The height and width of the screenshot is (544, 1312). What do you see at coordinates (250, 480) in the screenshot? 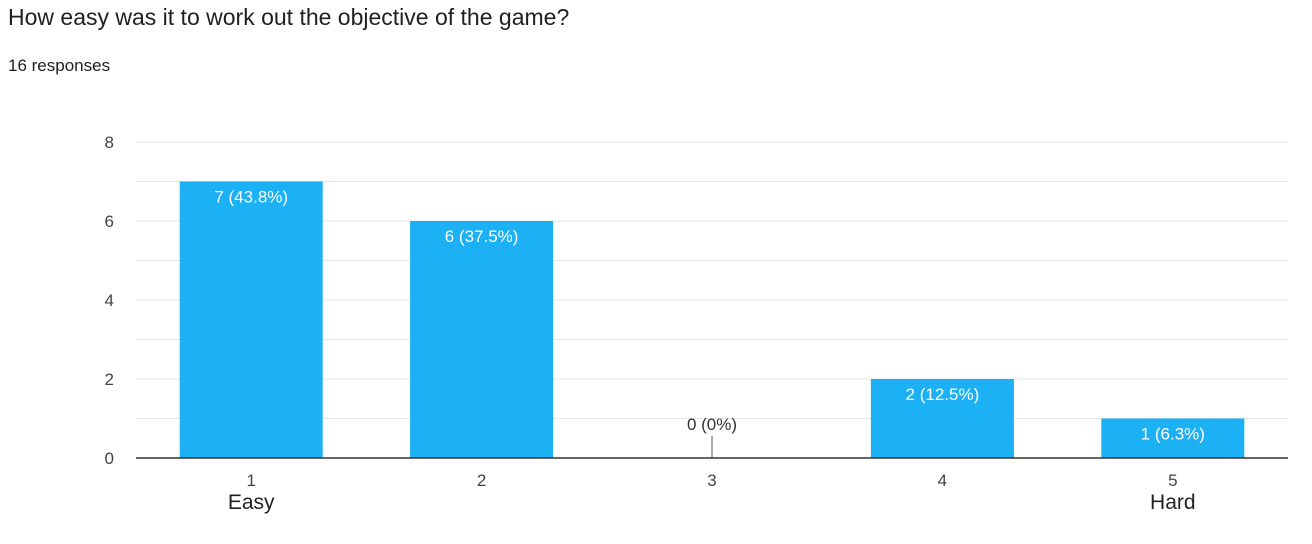
I see `x-tick-label: 1` at bounding box center [250, 480].